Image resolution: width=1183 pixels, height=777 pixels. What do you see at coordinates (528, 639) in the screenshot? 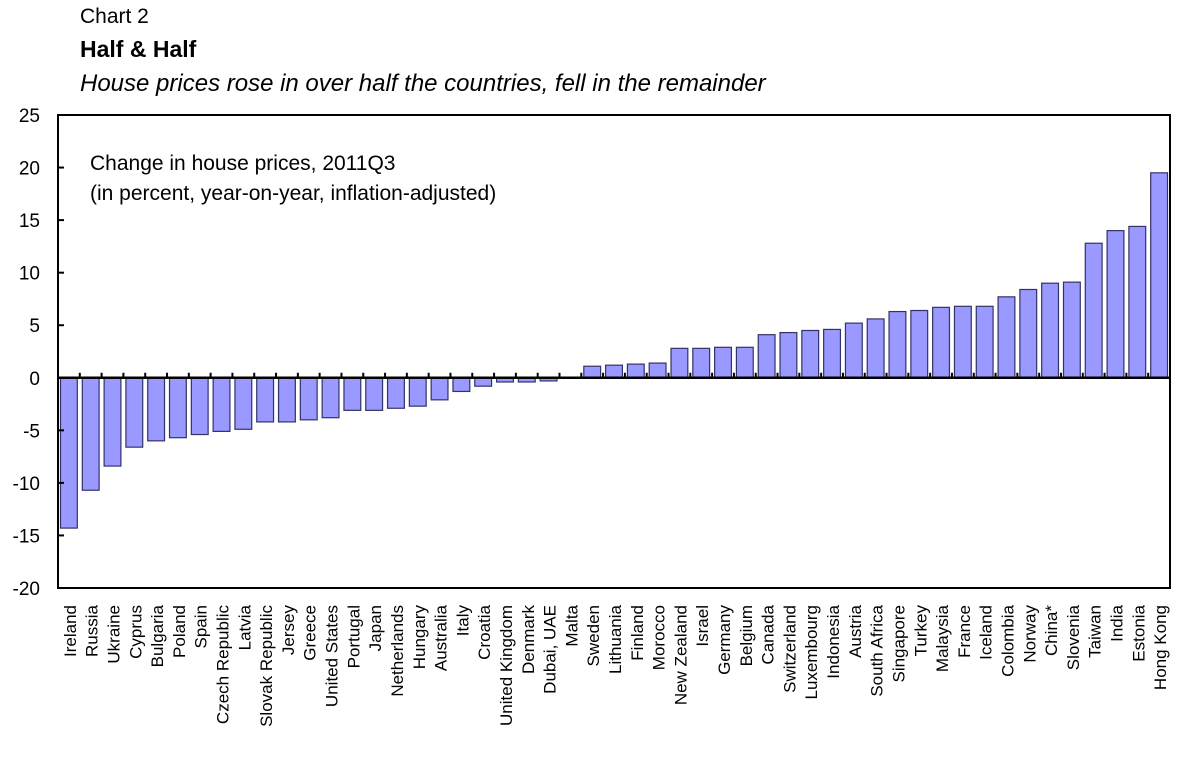
I see `x-tick-label: Denmark` at bounding box center [528, 639].